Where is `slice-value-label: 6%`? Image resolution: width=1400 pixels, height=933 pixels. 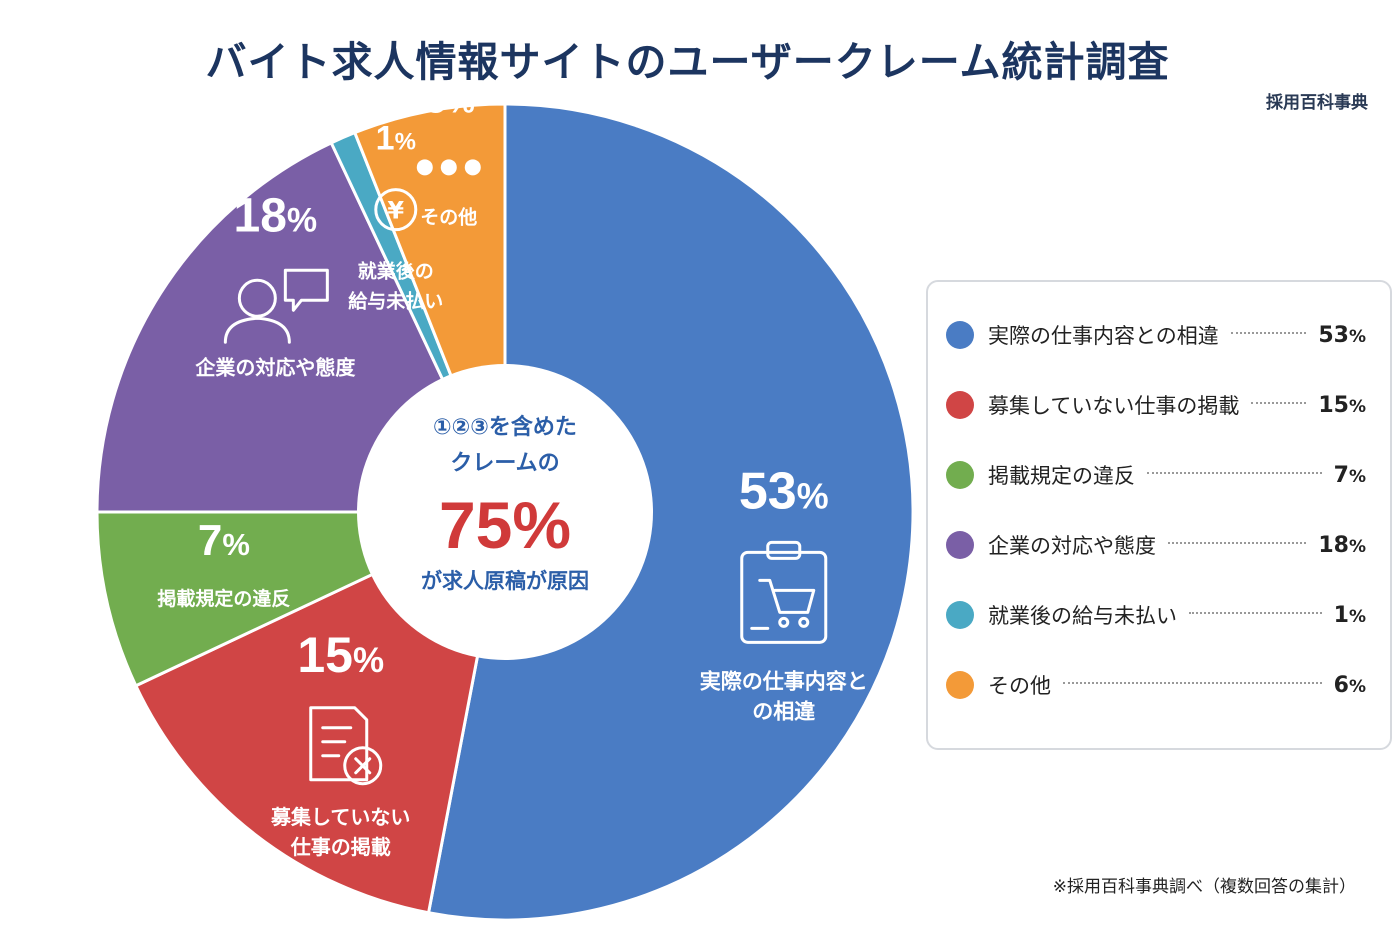
slice-value-label: 6% is located at coordinates (449, 97).